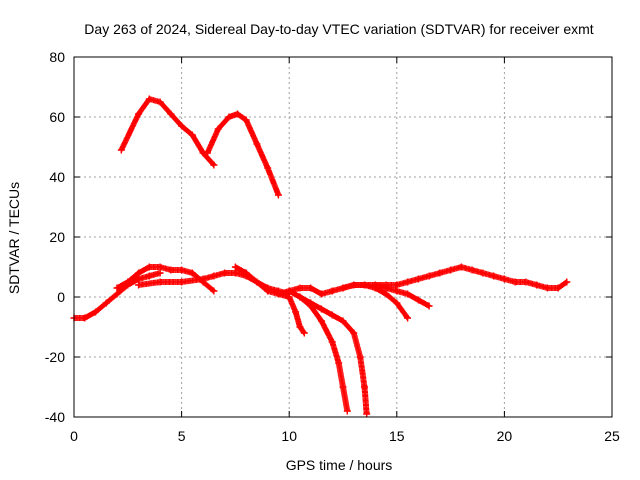 The height and width of the screenshot is (480, 640). I want to click on x-axis-label: GPS time / hours, so click(339, 465).